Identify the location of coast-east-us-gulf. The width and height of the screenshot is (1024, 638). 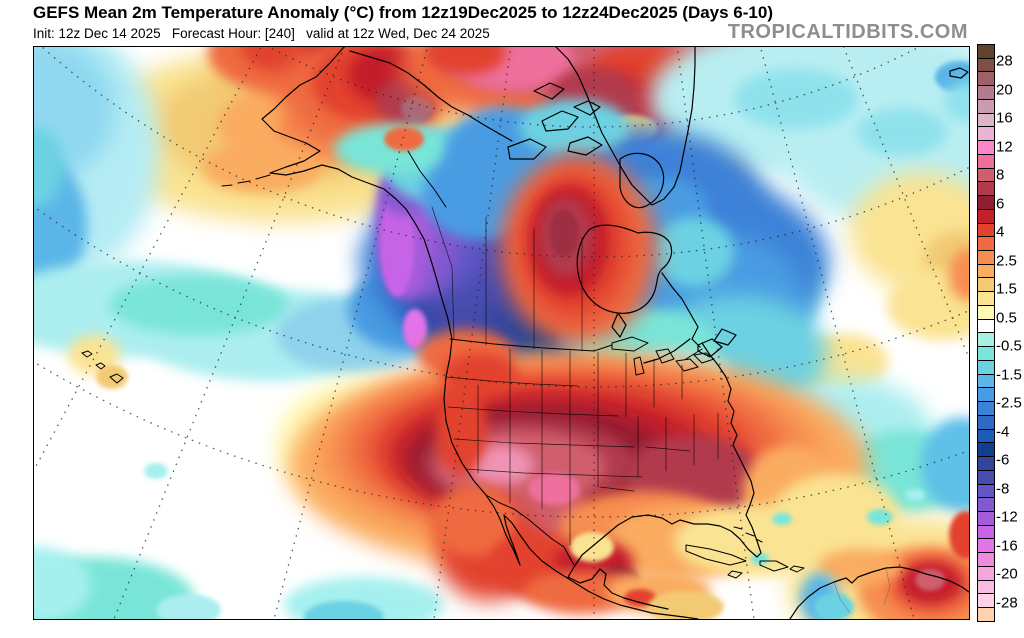
(664, 469).